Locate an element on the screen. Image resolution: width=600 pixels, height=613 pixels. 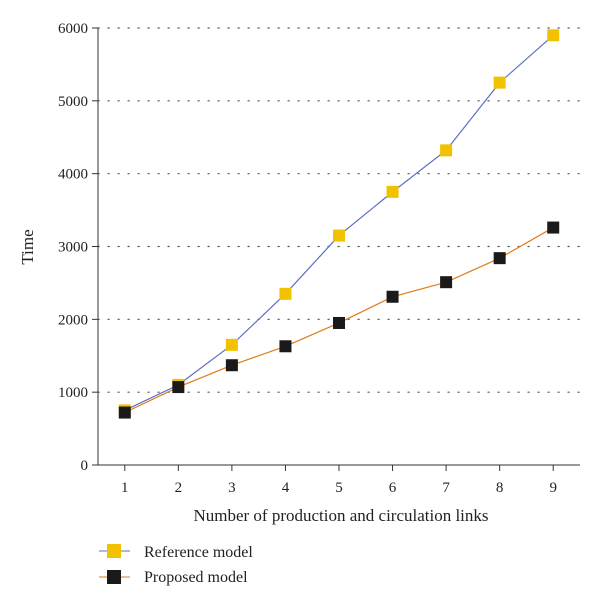
y-tick-label-0: 0 is located at coordinates (85, 466).